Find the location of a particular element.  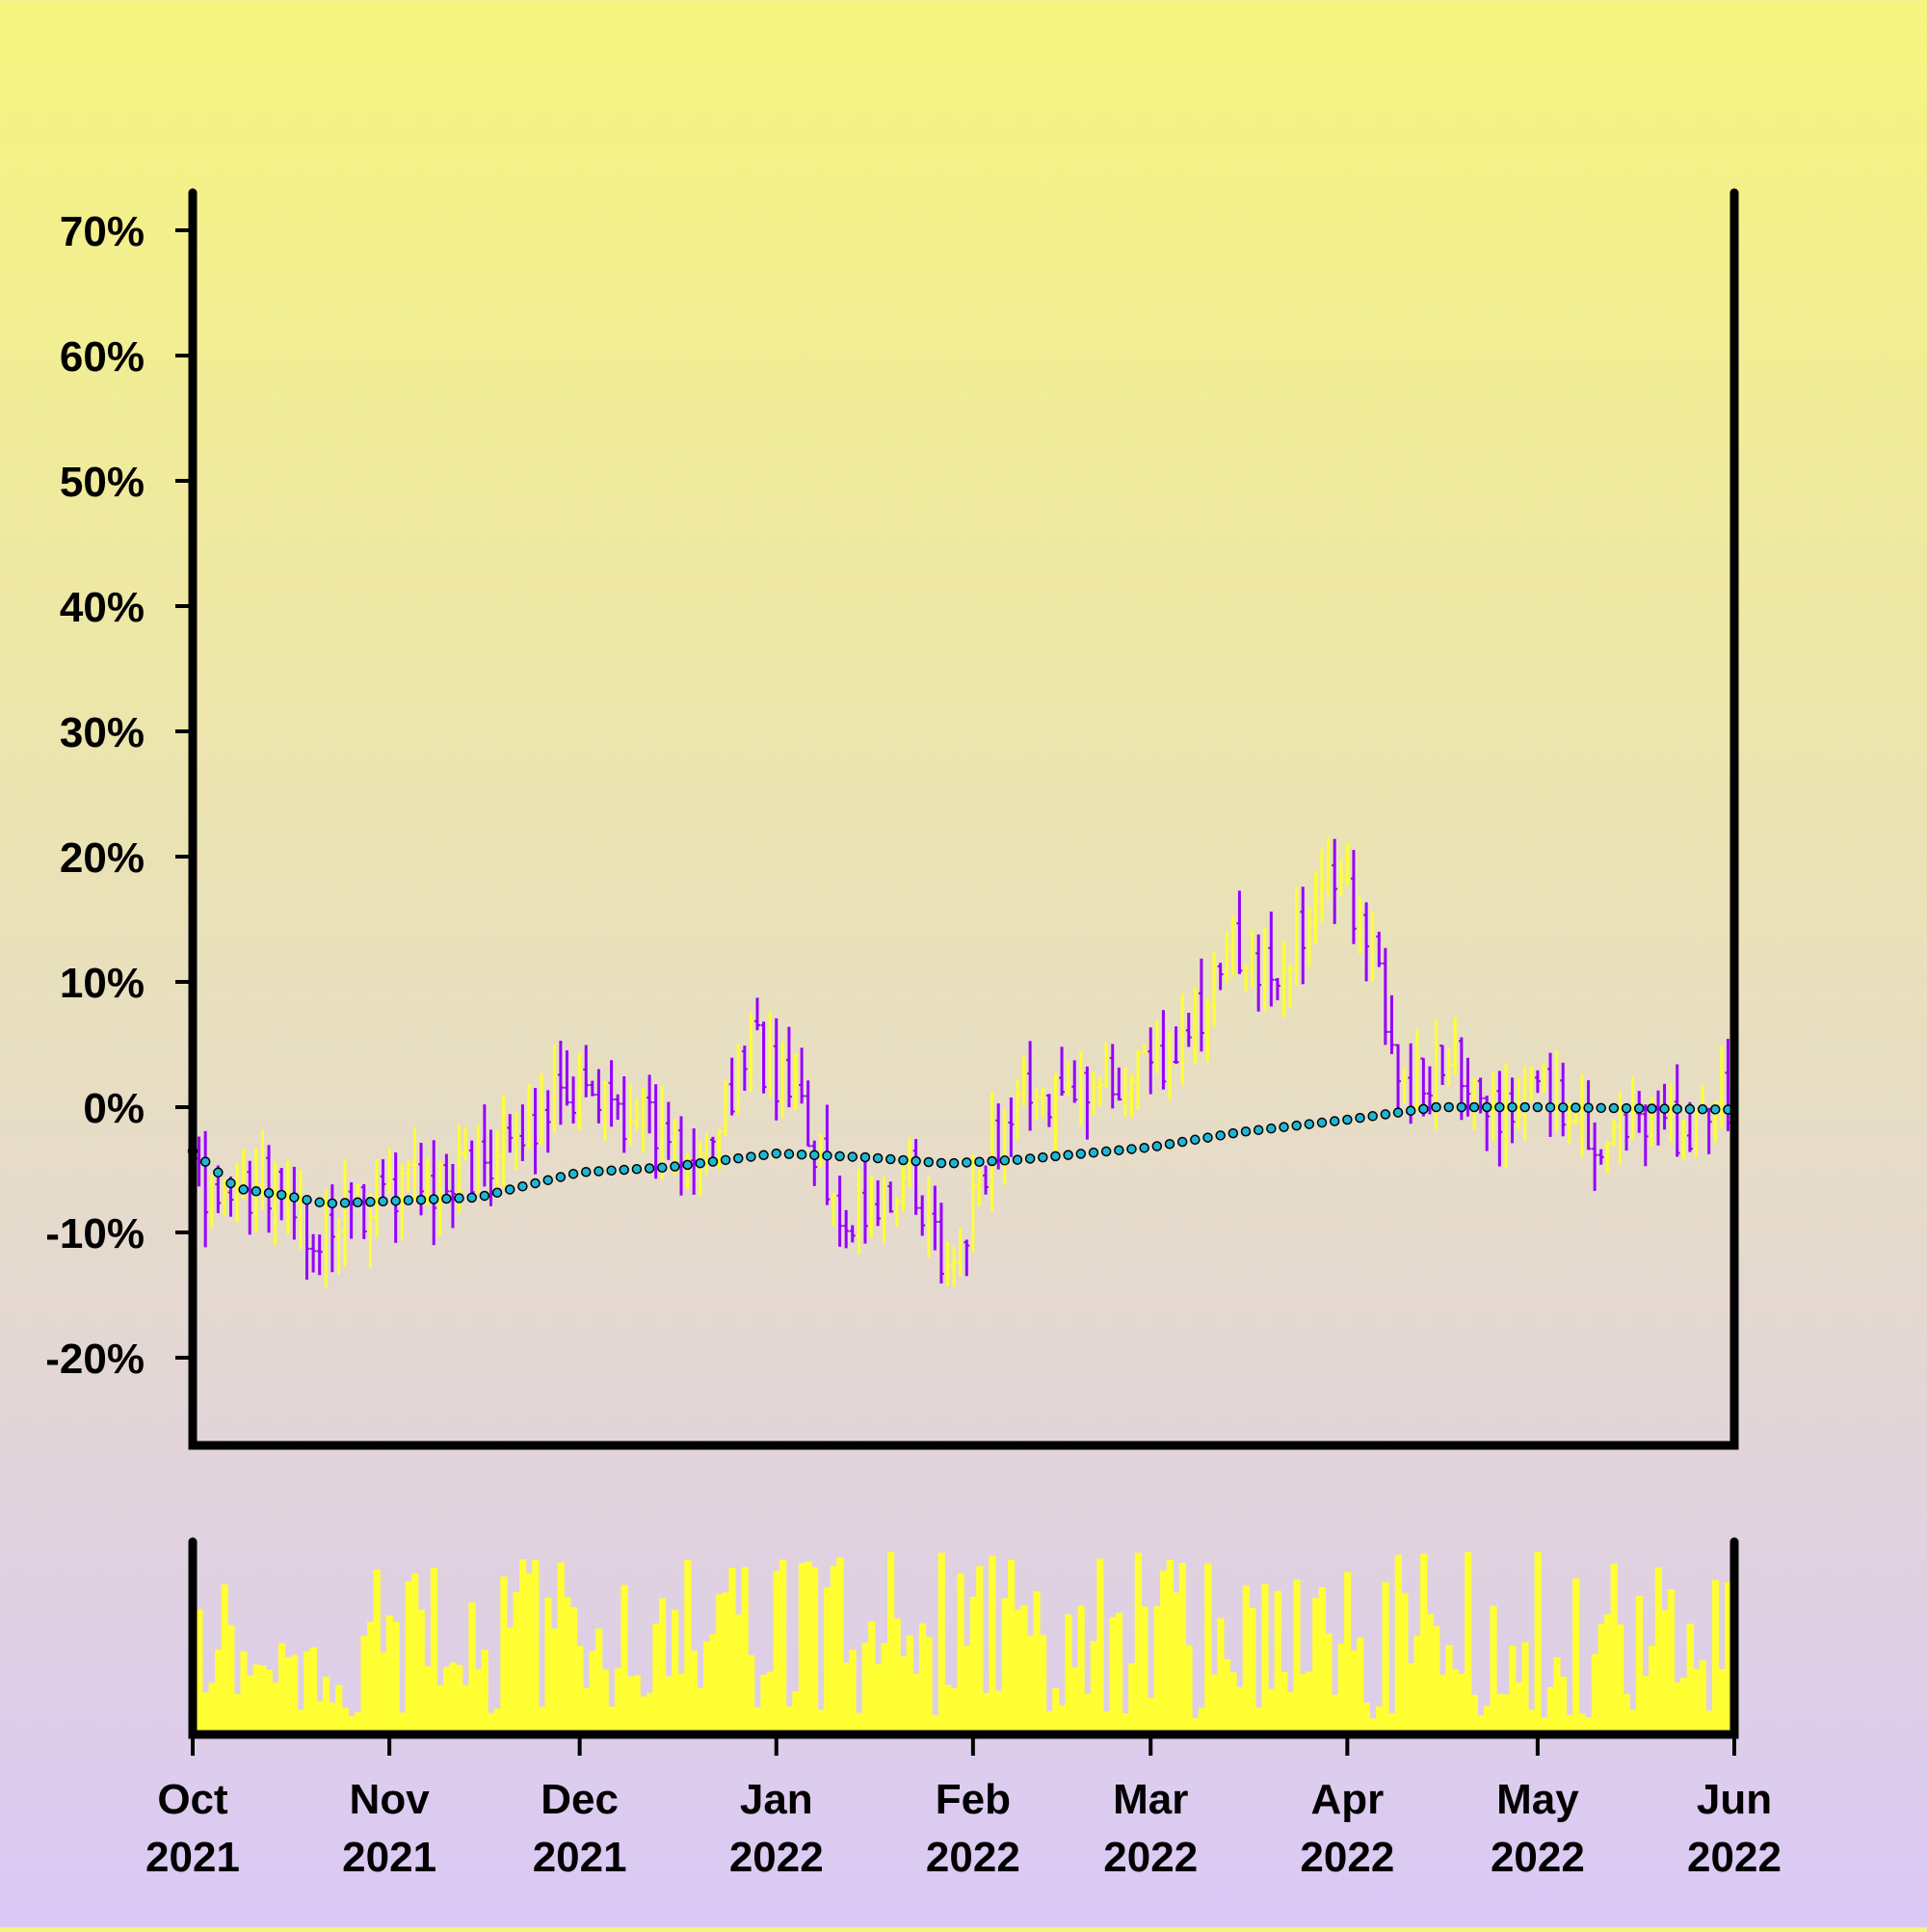

x-tick-month: Apr is located at coordinates (1347, 1799).